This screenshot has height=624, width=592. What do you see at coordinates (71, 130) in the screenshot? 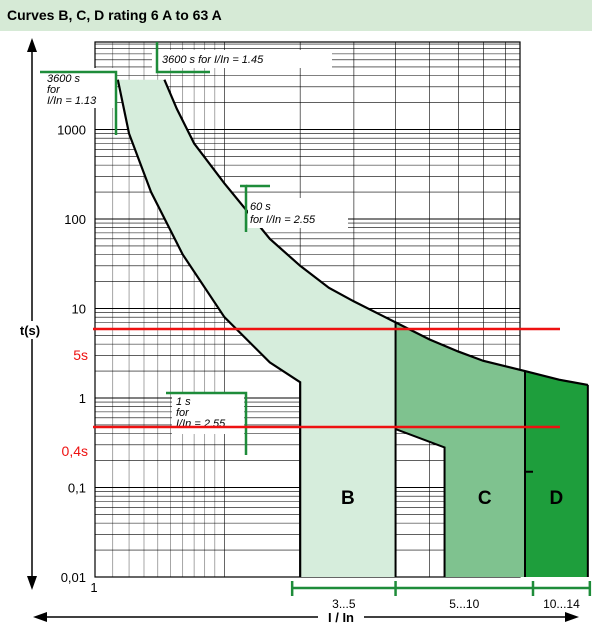
I see `y-tick-label: 1000` at bounding box center [71, 130].